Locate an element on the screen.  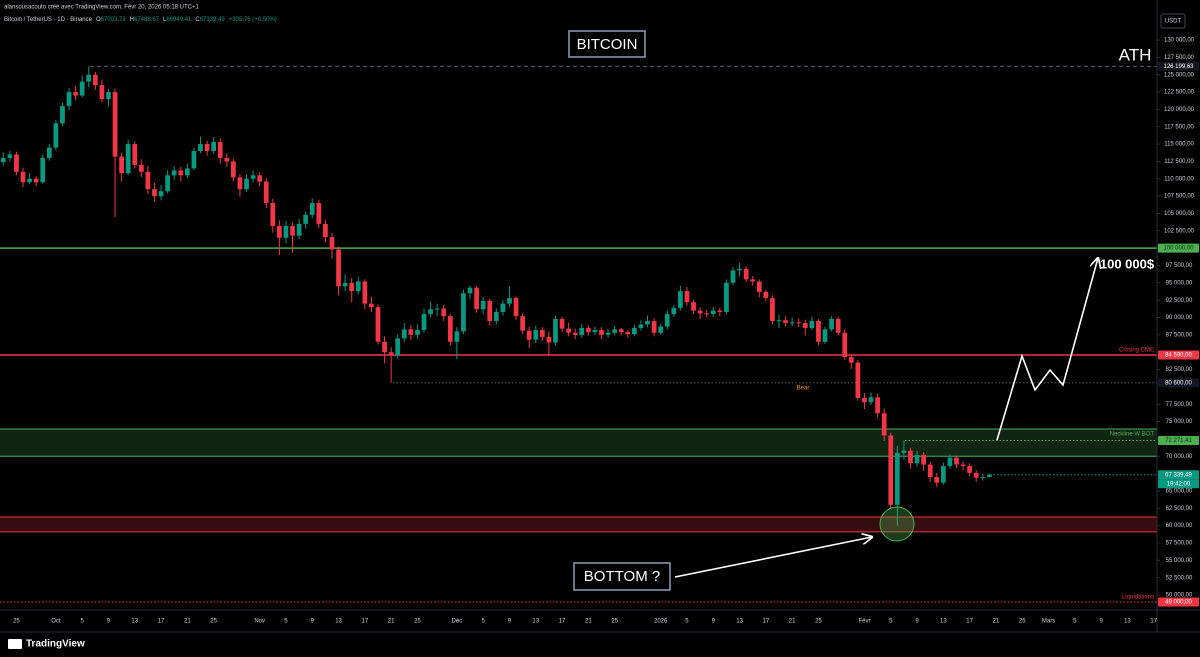
price-tag-label: 49 000,00 is located at coordinates (1178, 603).